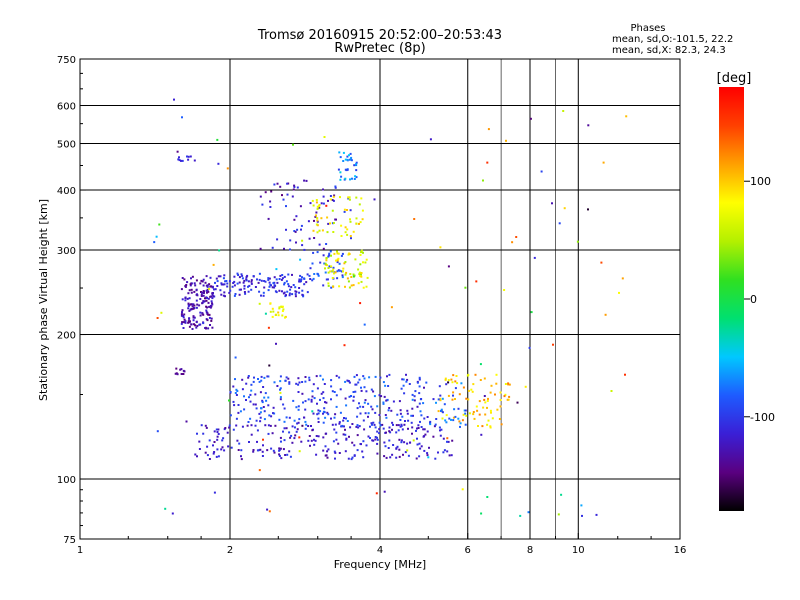  I want to click on colorbar-ticks: 100 0 -100, so click(759, 299).